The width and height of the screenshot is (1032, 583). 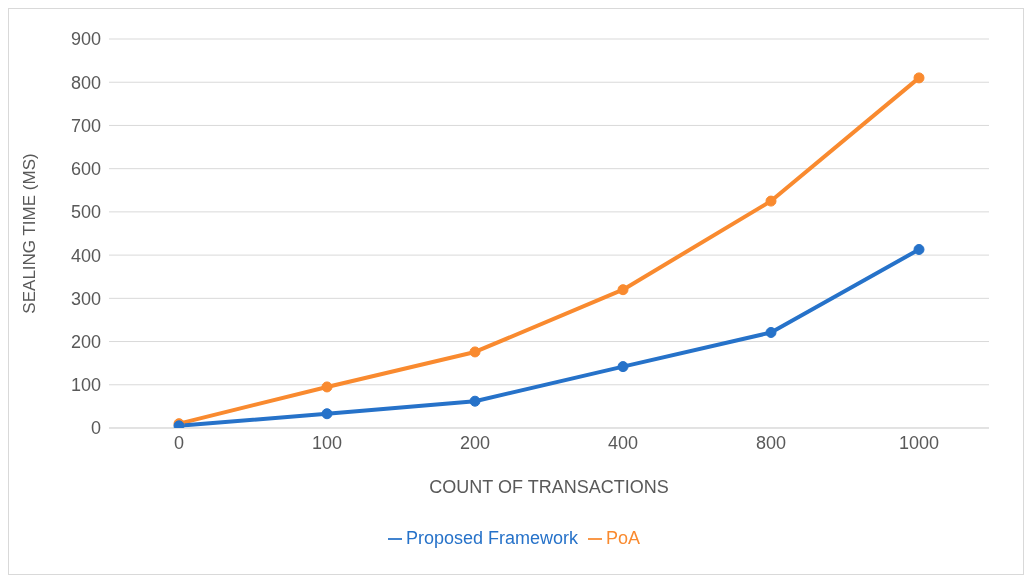 What do you see at coordinates (95, 428) in the screenshot?
I see `y-tick-label: 0` at bounding box center [95, 428].